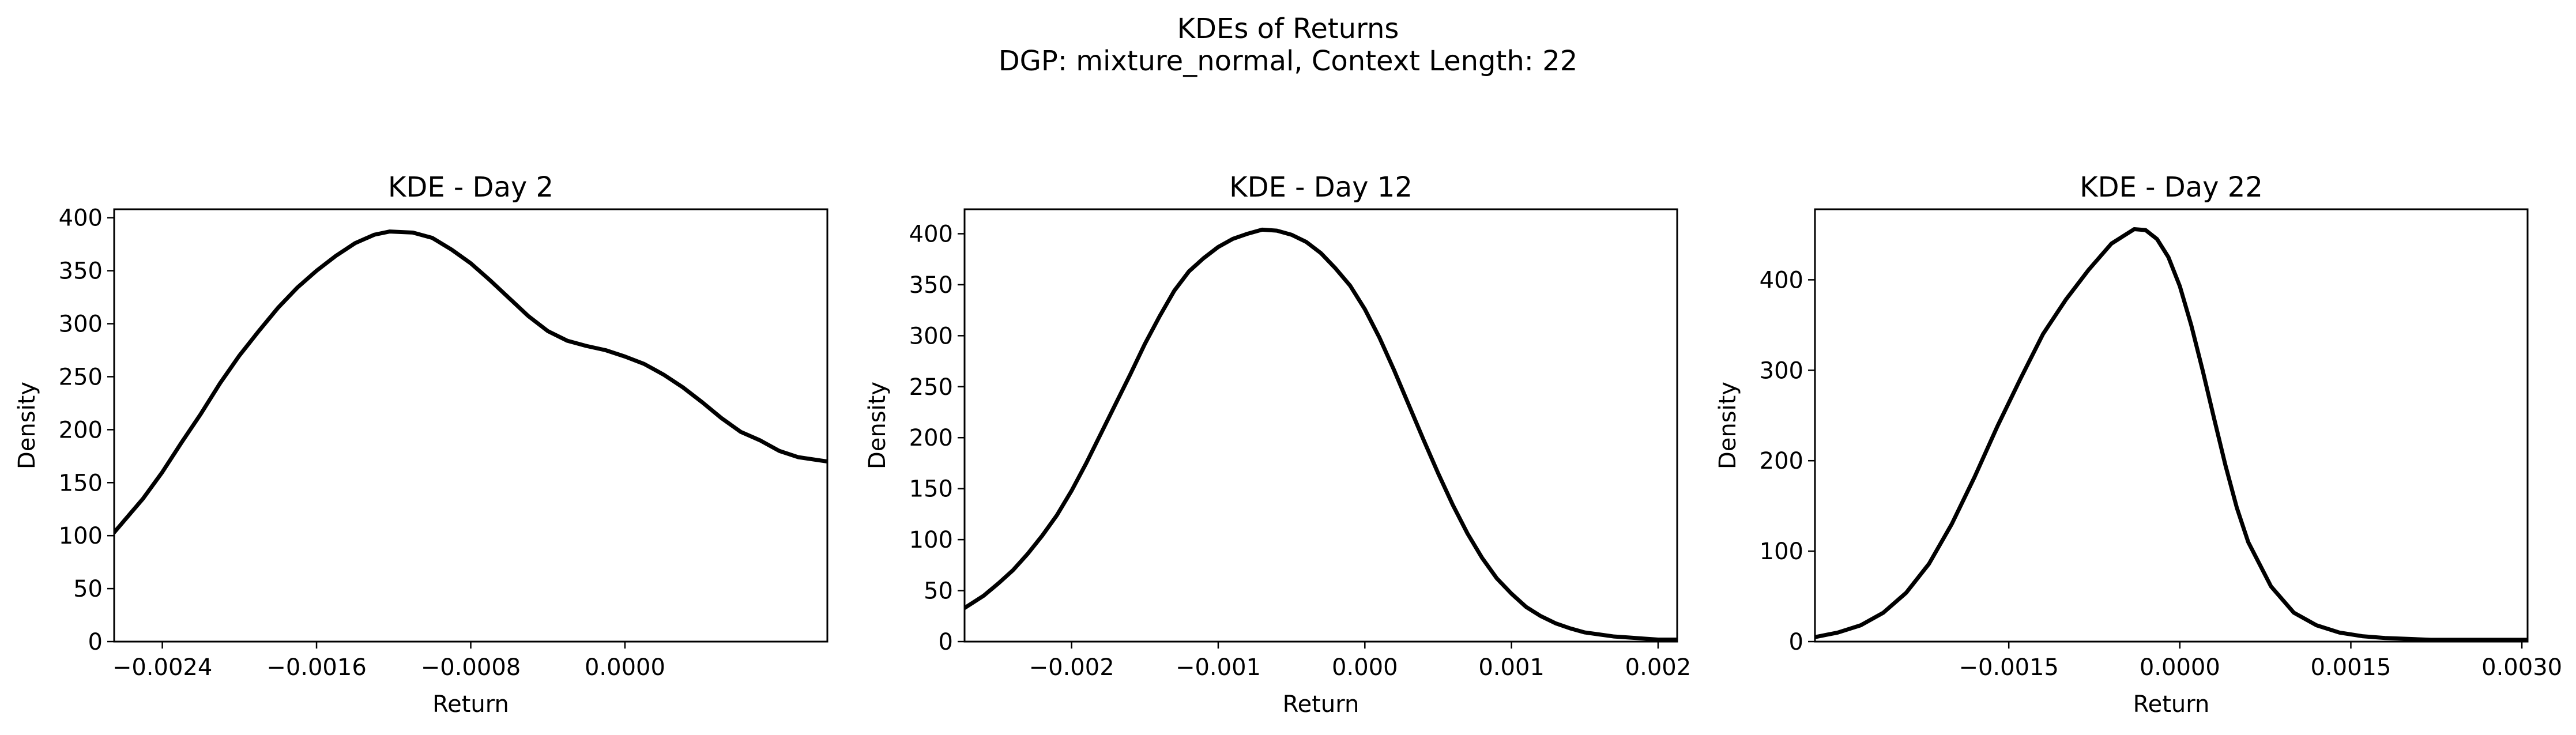 The image size is (2576, 735). Describe the element at coordinates (1511, 667) in the screenshot. I see `x-tick-label: 0.001` at that location.